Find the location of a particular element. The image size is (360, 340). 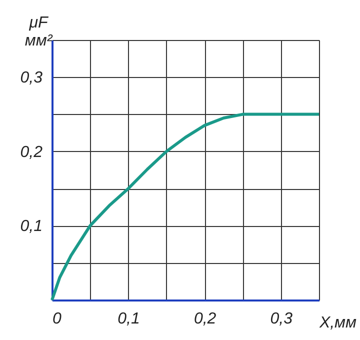

y-tick-label: 0,1 is located at coordinates (31, 227).